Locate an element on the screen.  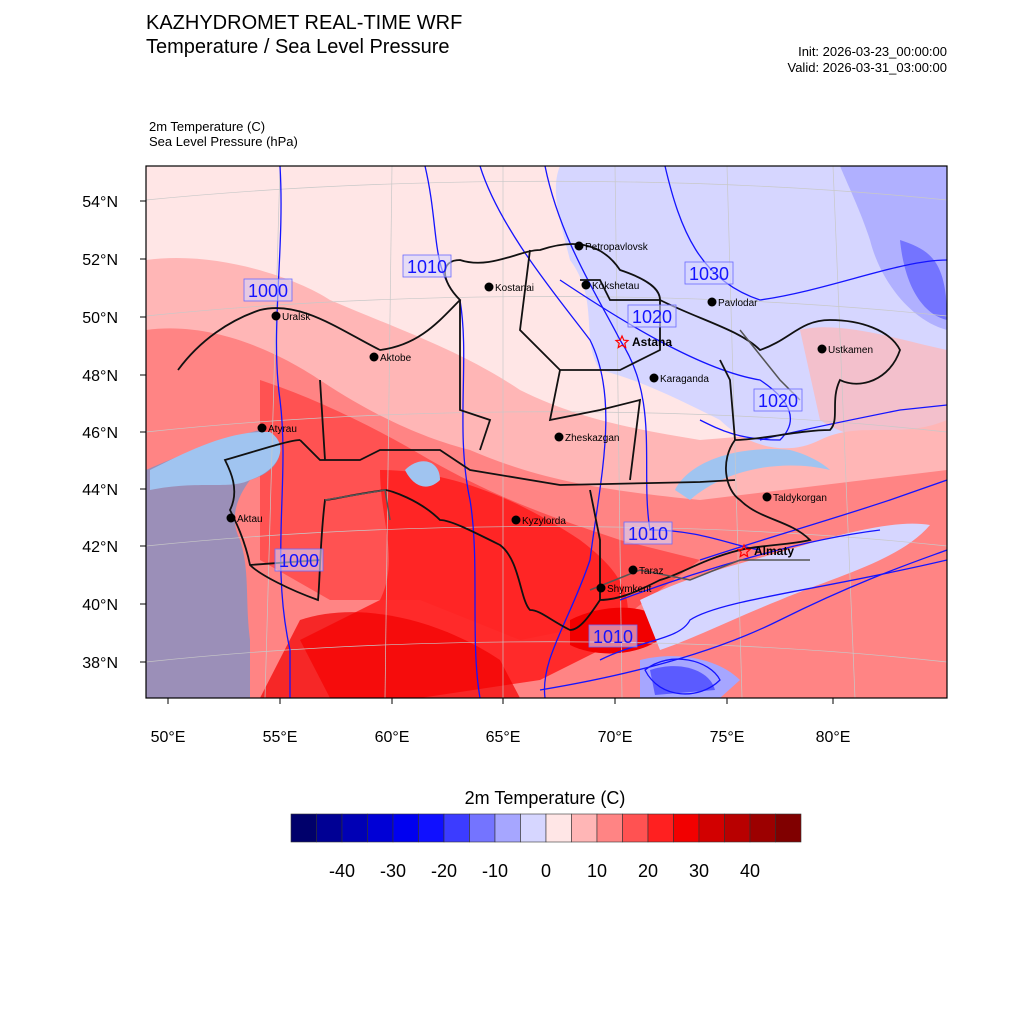
city-label: Atyrau is located at coordinates (282, 429).